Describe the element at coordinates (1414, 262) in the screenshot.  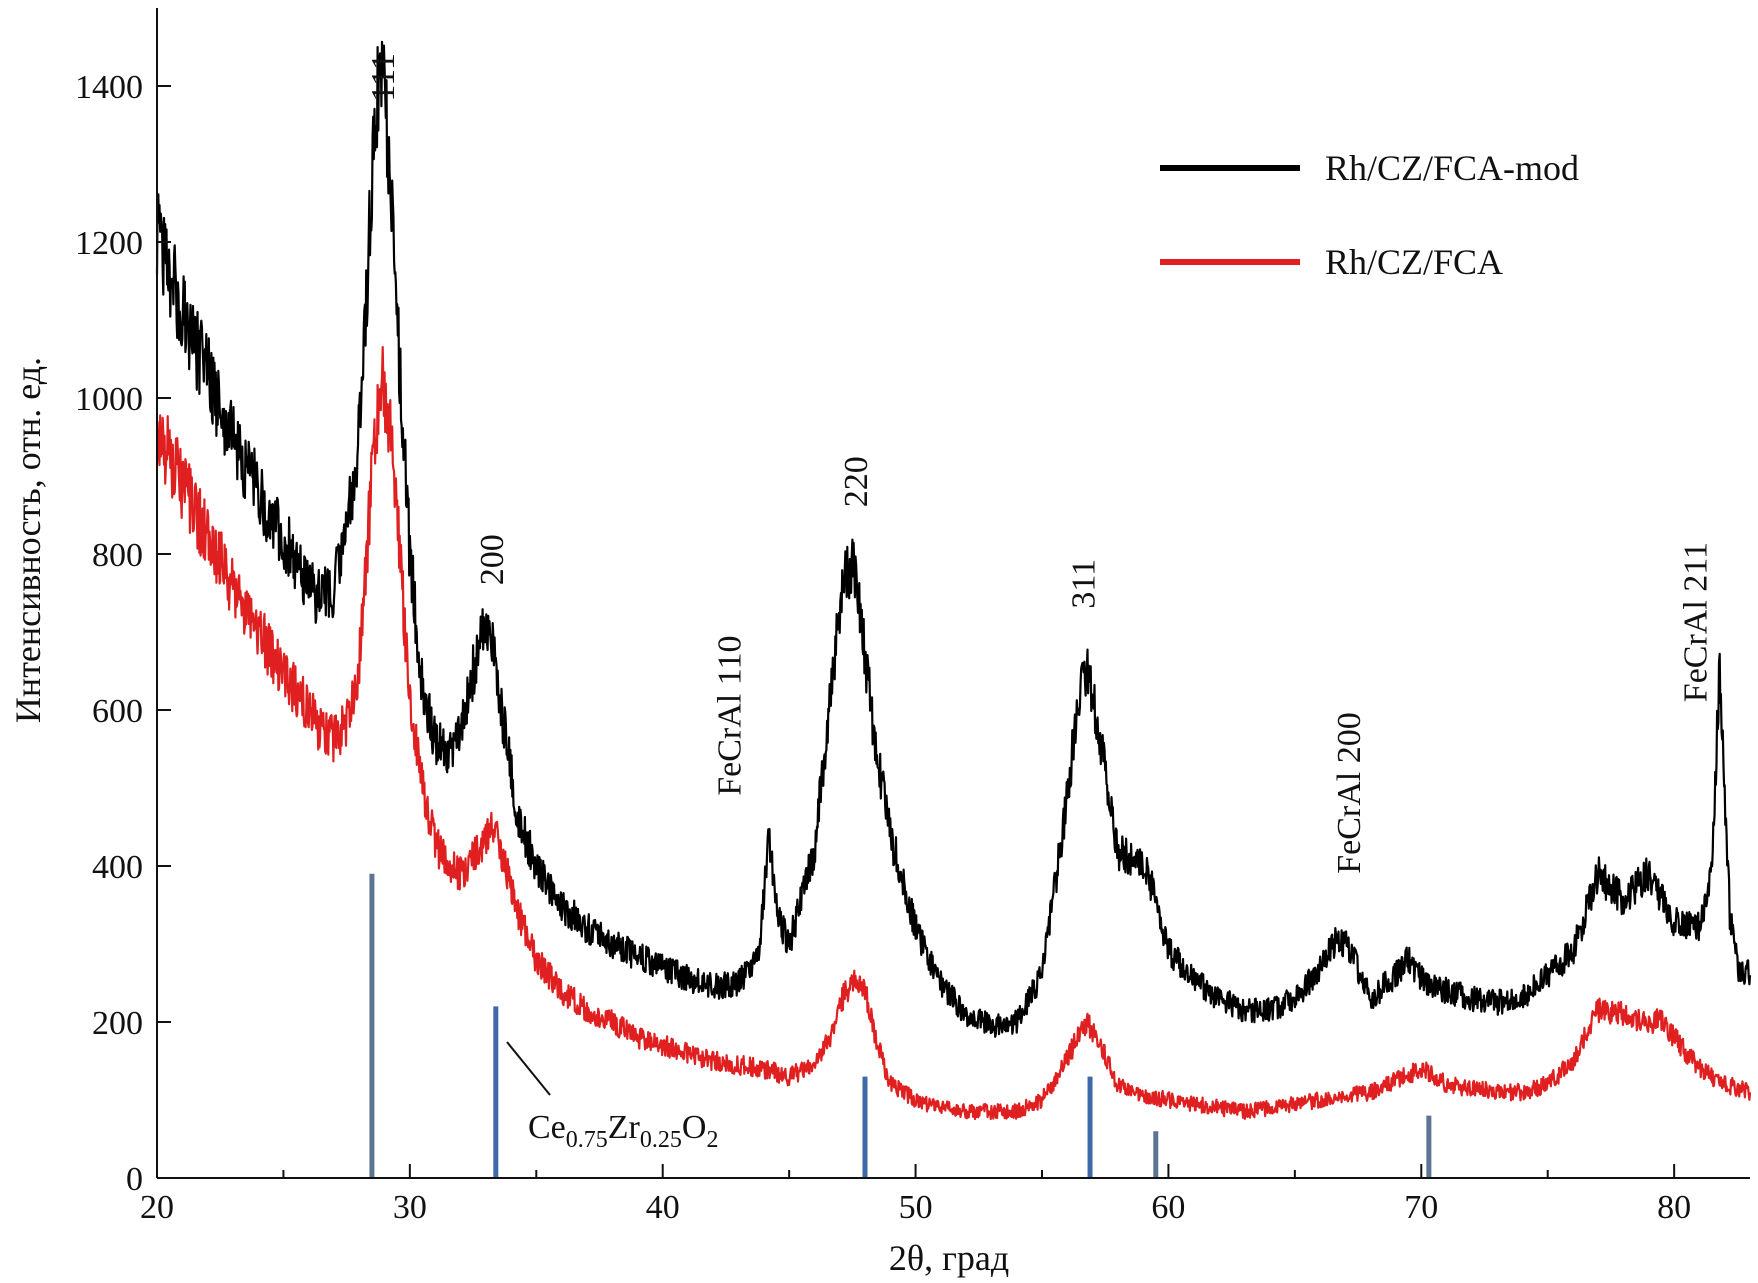
I see `legend-label-base: Rh/CZ/FCA` at that location.